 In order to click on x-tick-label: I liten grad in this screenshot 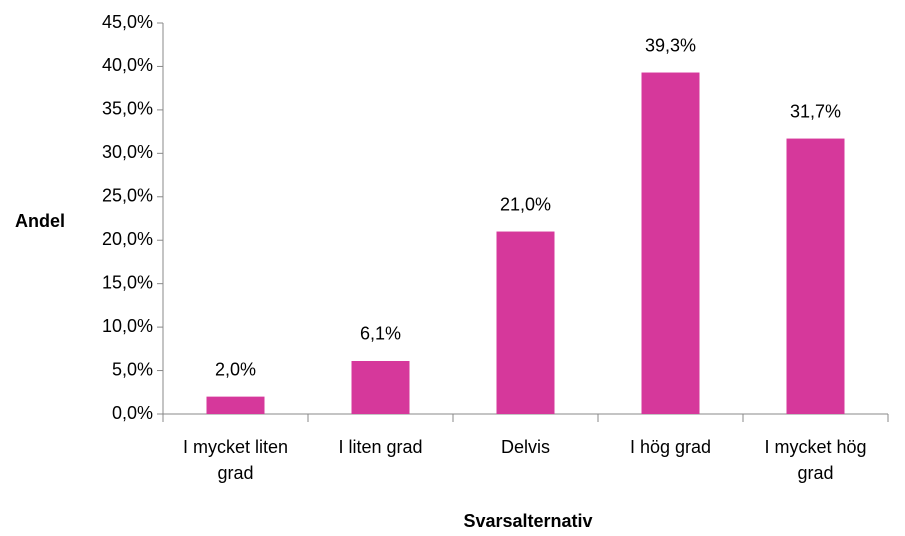, I will do `click(380, 447)`.